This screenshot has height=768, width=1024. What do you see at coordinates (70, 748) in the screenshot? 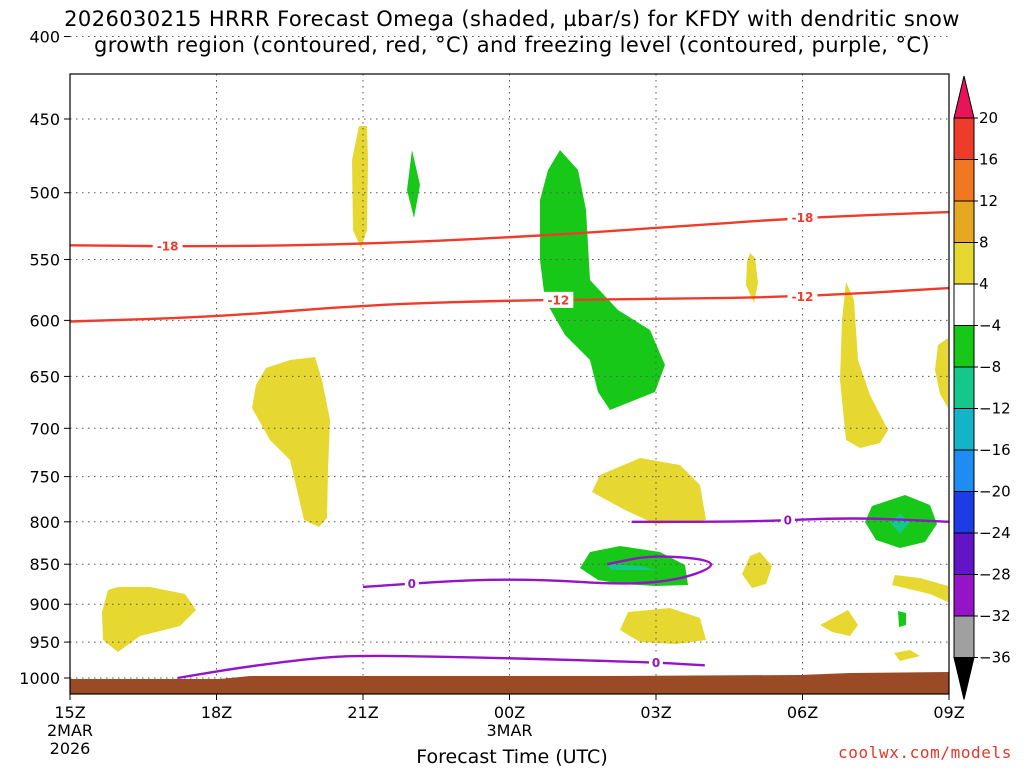
I see `x-tick-year: 2026` at bounding box center [70, 748].